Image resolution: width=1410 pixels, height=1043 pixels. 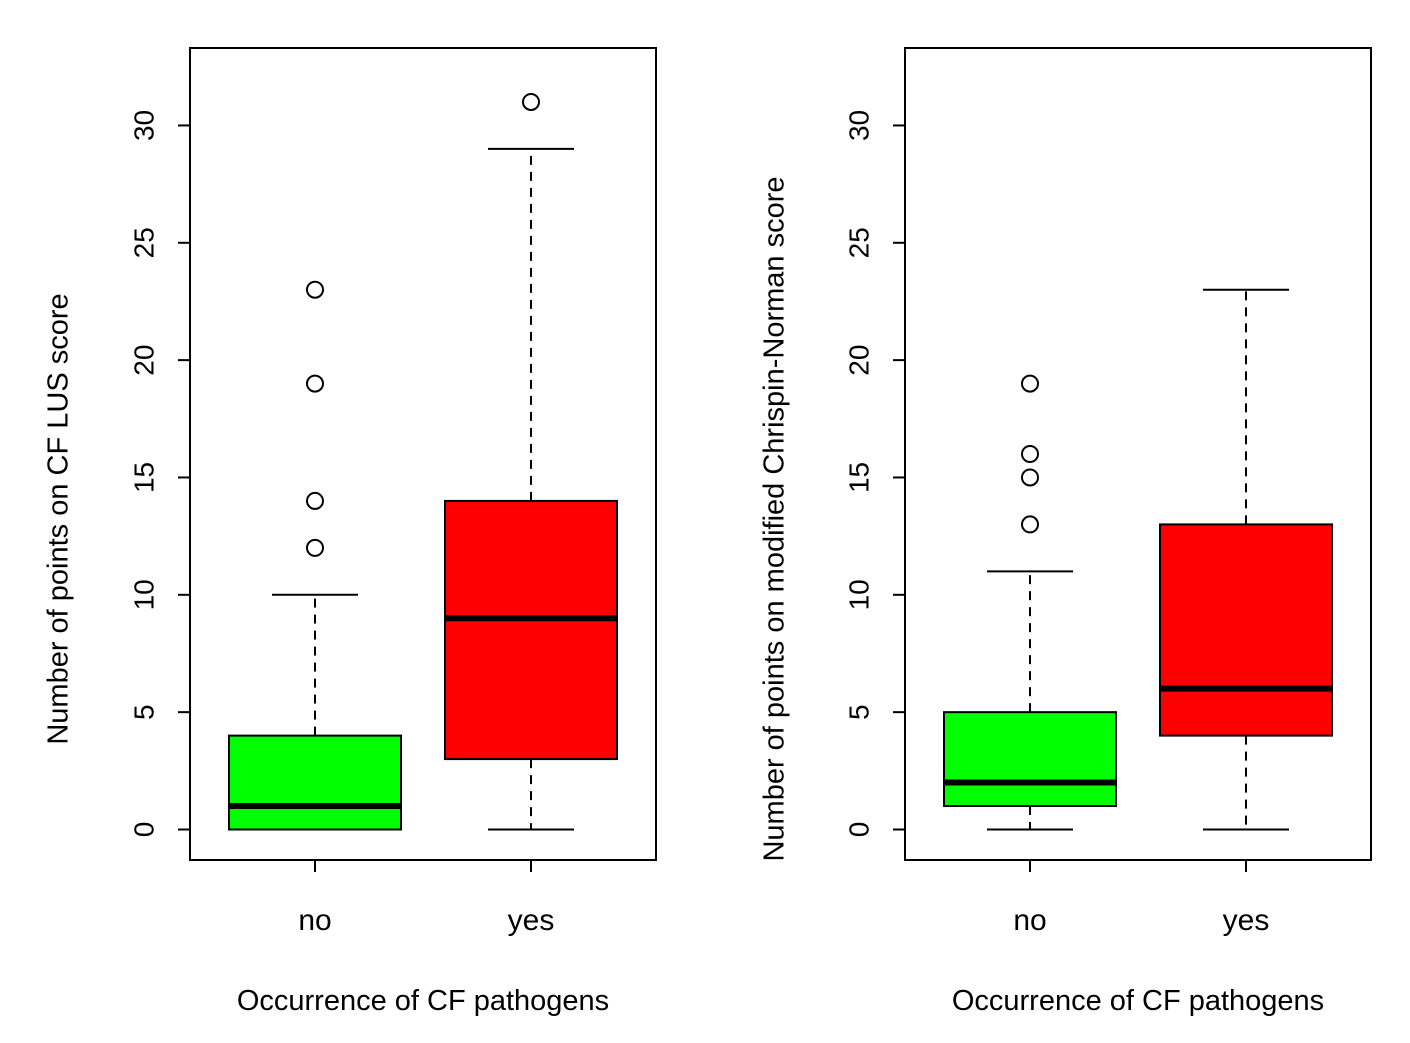 I want to click on y-axis-title: Number of points on CF LUS score, so click(x=59, y=518).